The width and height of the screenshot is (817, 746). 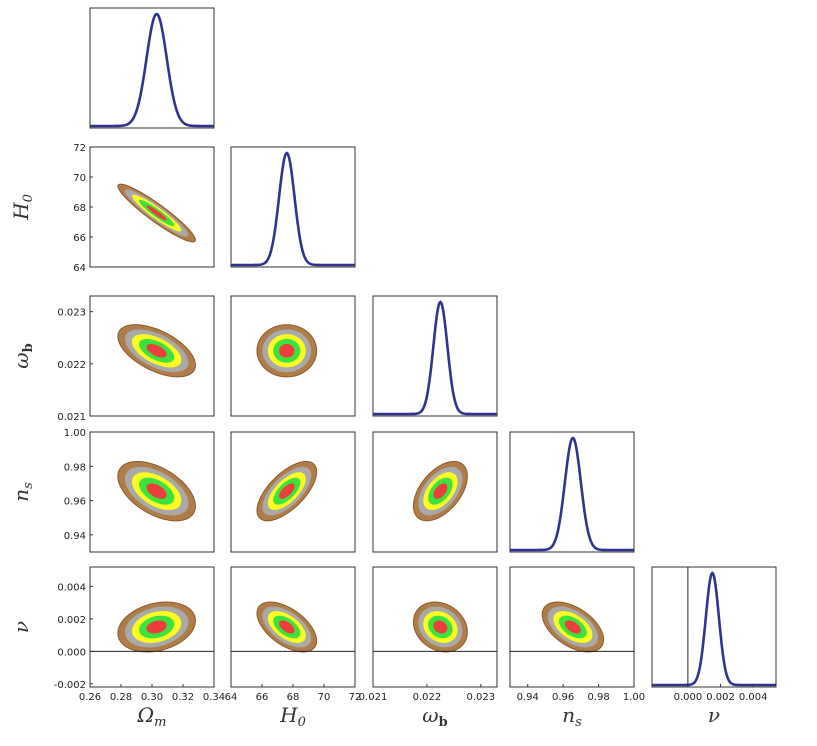 I want to click on xtick-label-ns: 0.98, so click(x=598, y=697).